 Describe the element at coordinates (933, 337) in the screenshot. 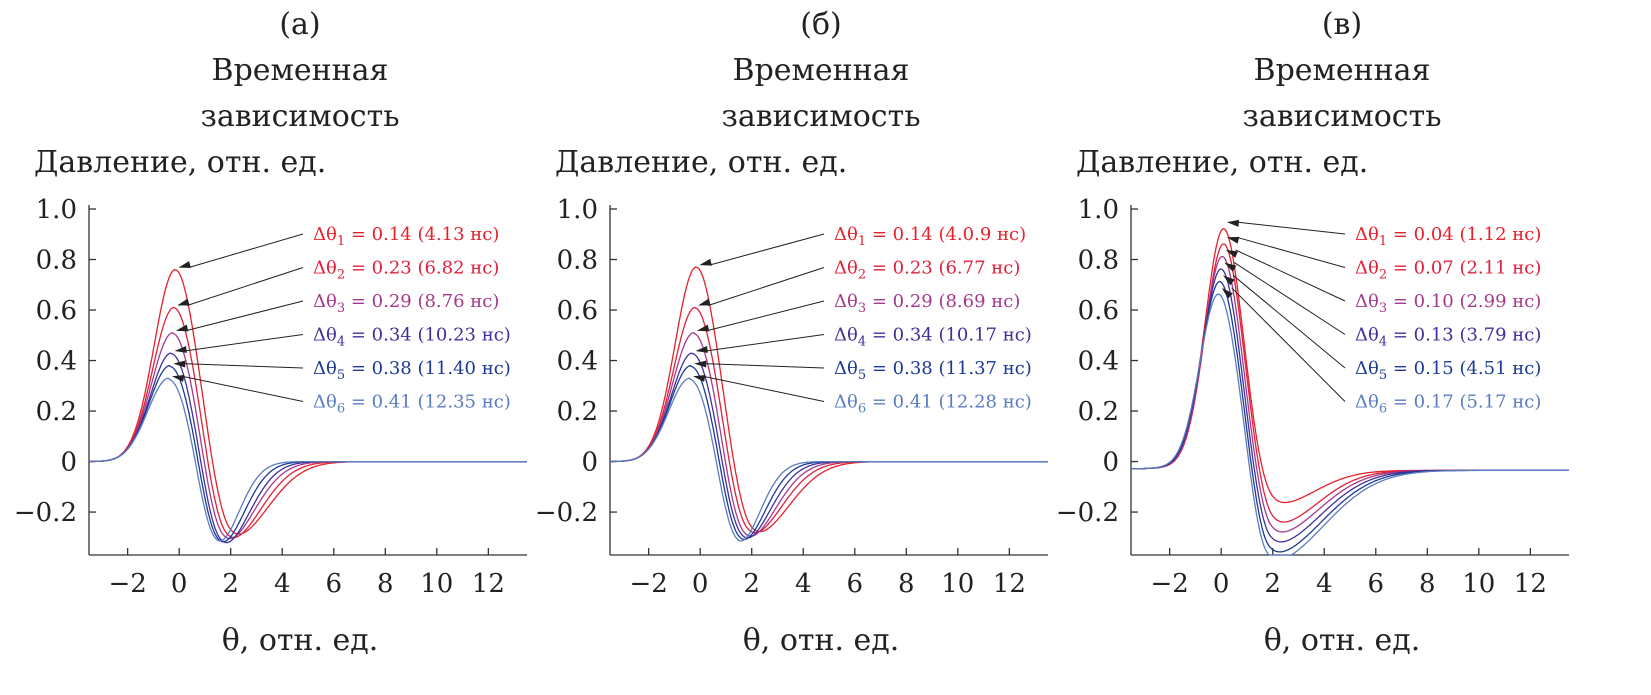

I see `annotation-label: Δθ4 = 0.34 (10.17 нс)` at that location.